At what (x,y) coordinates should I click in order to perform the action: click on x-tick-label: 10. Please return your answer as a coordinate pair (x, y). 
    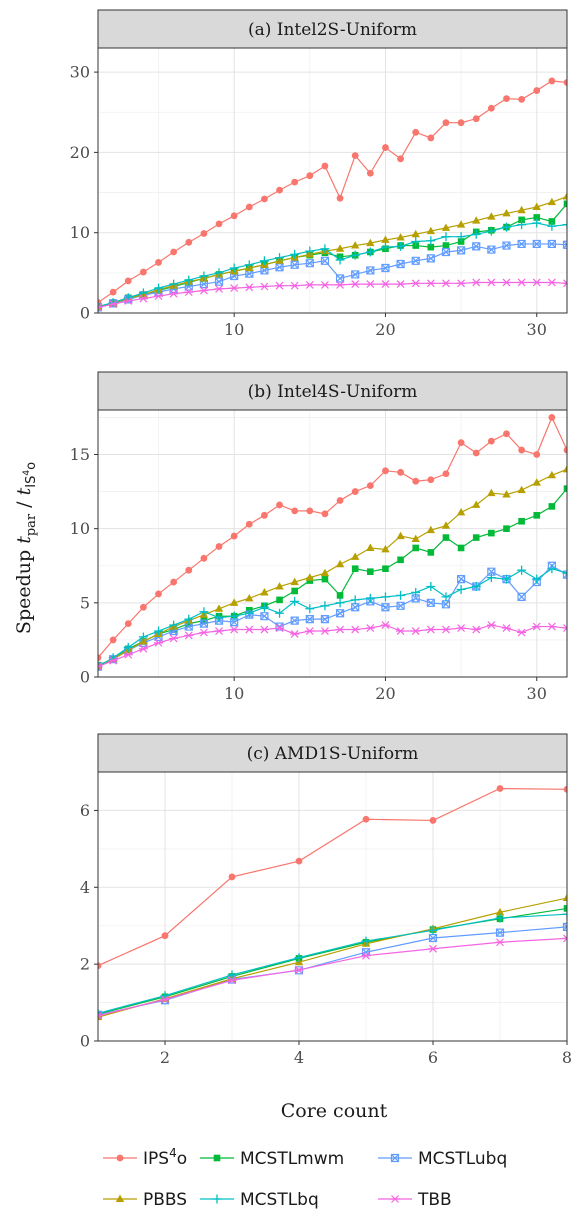
    Looking at the image, I should click on (234, 329).